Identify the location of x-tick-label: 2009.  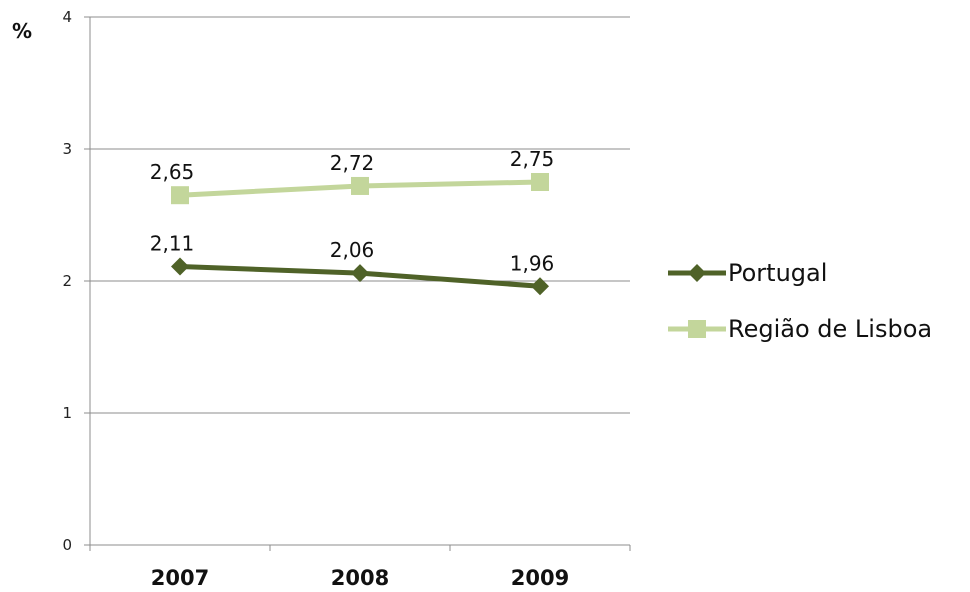
(540, 578).